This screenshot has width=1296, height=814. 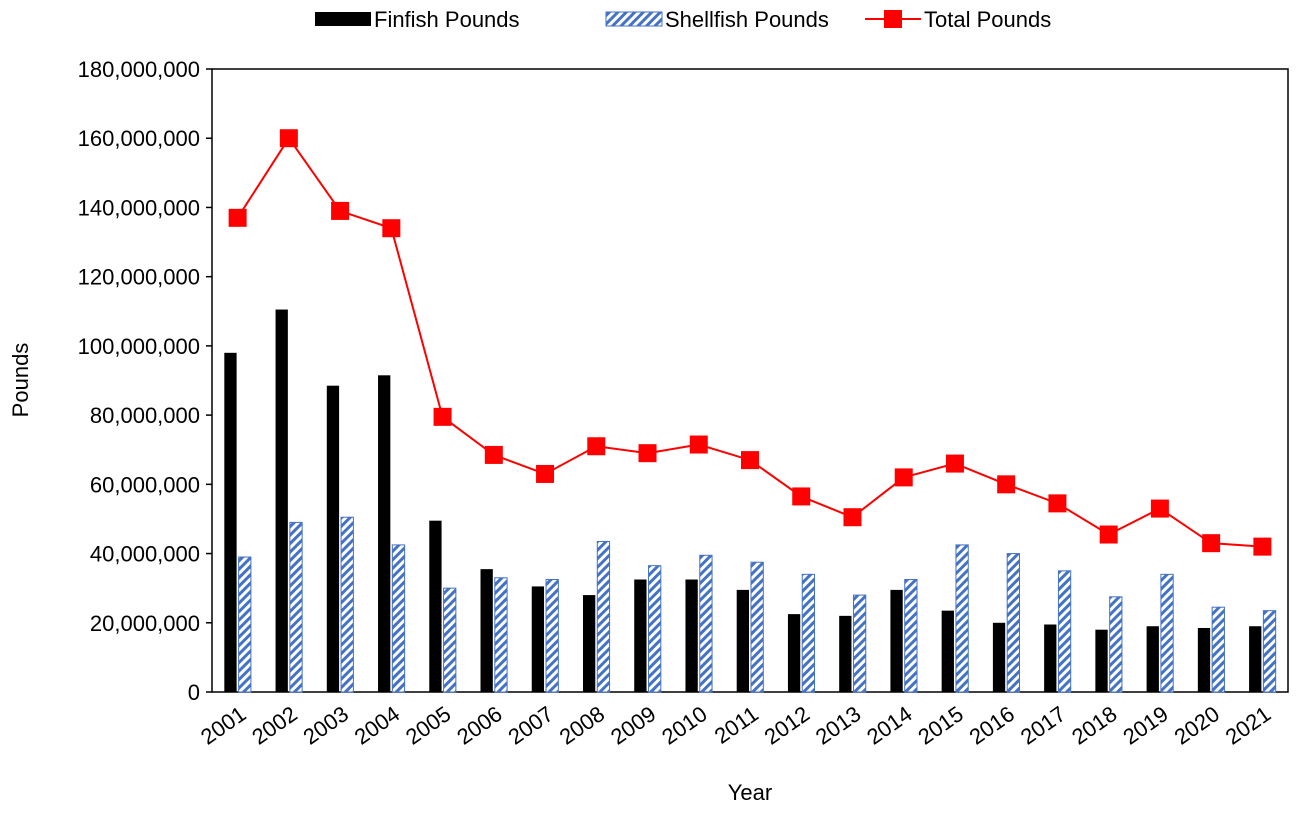 What do you see at coordinates (1145, 725) in the screenshot?
I see `x-tick-label: 2019` at bounding box center [1145, 725].